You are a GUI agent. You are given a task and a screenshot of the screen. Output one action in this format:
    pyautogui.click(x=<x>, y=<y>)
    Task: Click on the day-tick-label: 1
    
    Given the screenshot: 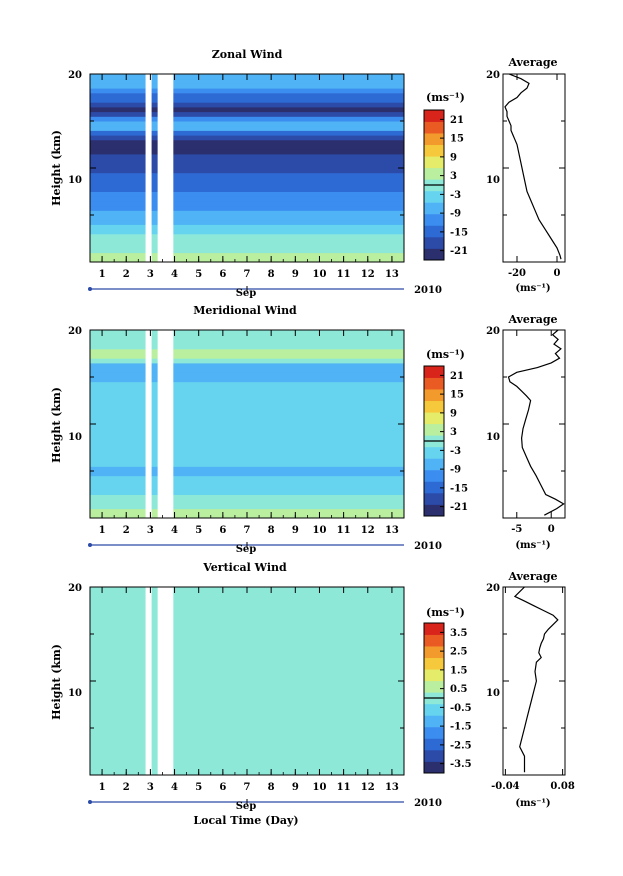 What is the action you would take?
    pyautogui.click(x=102, y=274)
    